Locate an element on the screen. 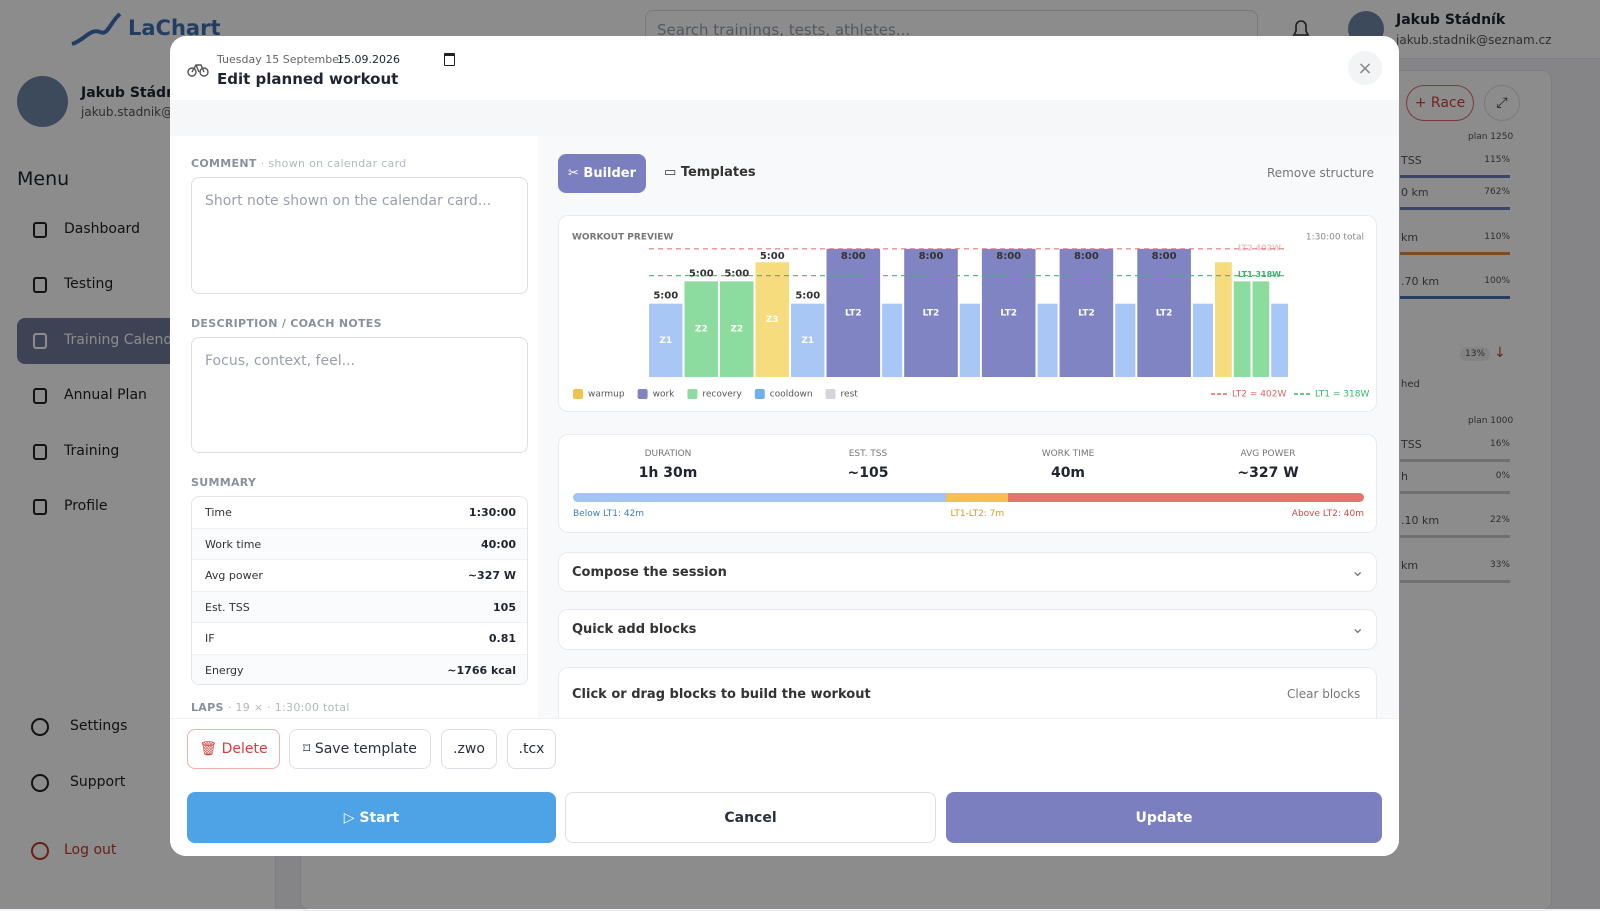 The height and width of the screenshot is (911, 1600). summary-row: Work time 40:00 is located at coordinates (359, 544).